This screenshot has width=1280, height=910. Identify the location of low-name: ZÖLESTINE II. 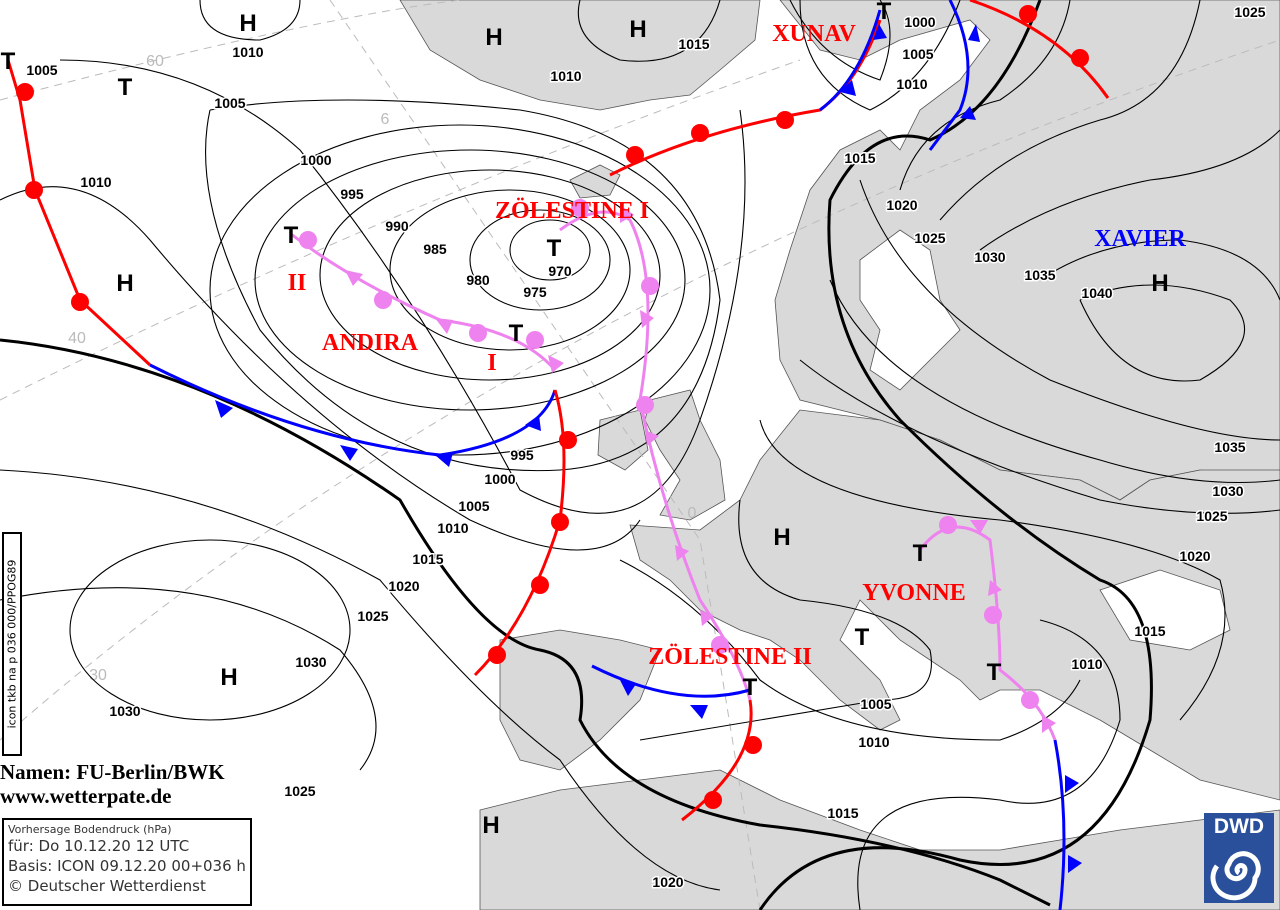
(729, 657).